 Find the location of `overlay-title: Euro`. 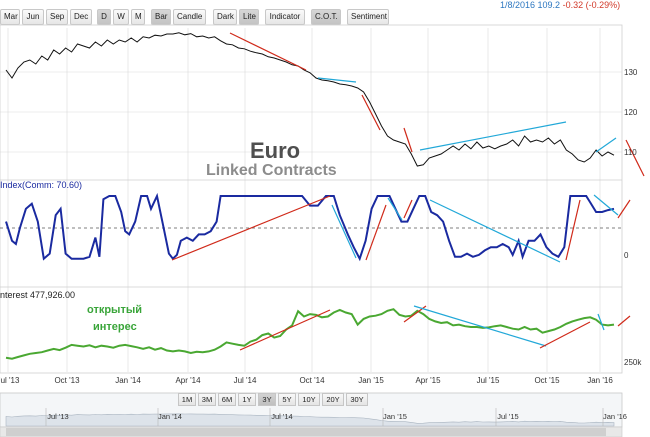

overlay-title: Euro is located at coordinates (275, 150).